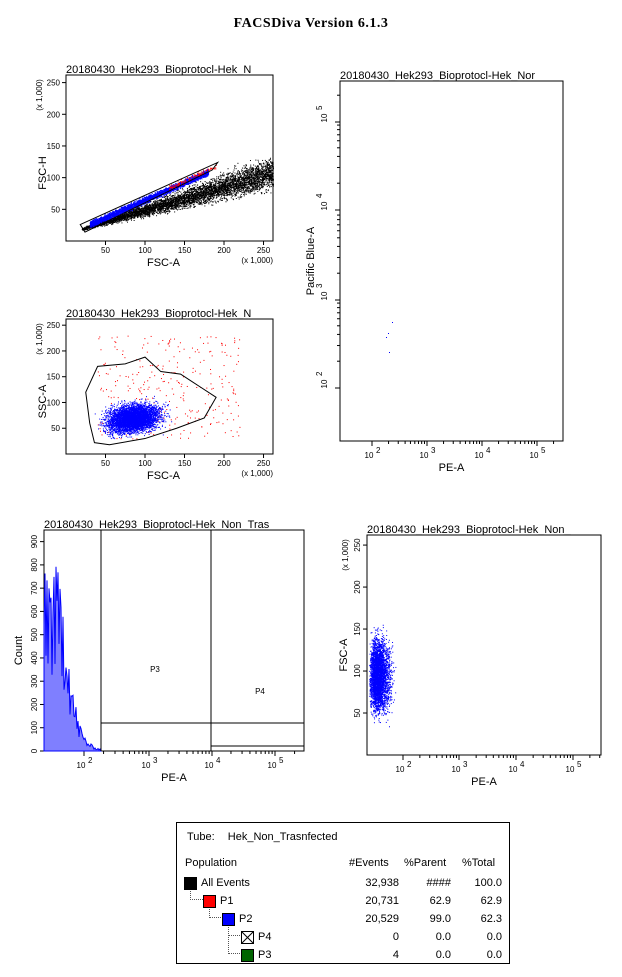 This screenshot has height=977, width=622. Describe the element at coordinates (54, 83) in the screenshot. I see `y-tick-label: 250` at that location.